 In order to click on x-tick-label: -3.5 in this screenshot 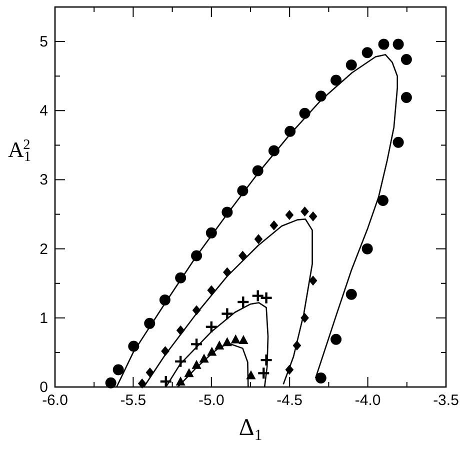, I will do `click(446, 400)`.